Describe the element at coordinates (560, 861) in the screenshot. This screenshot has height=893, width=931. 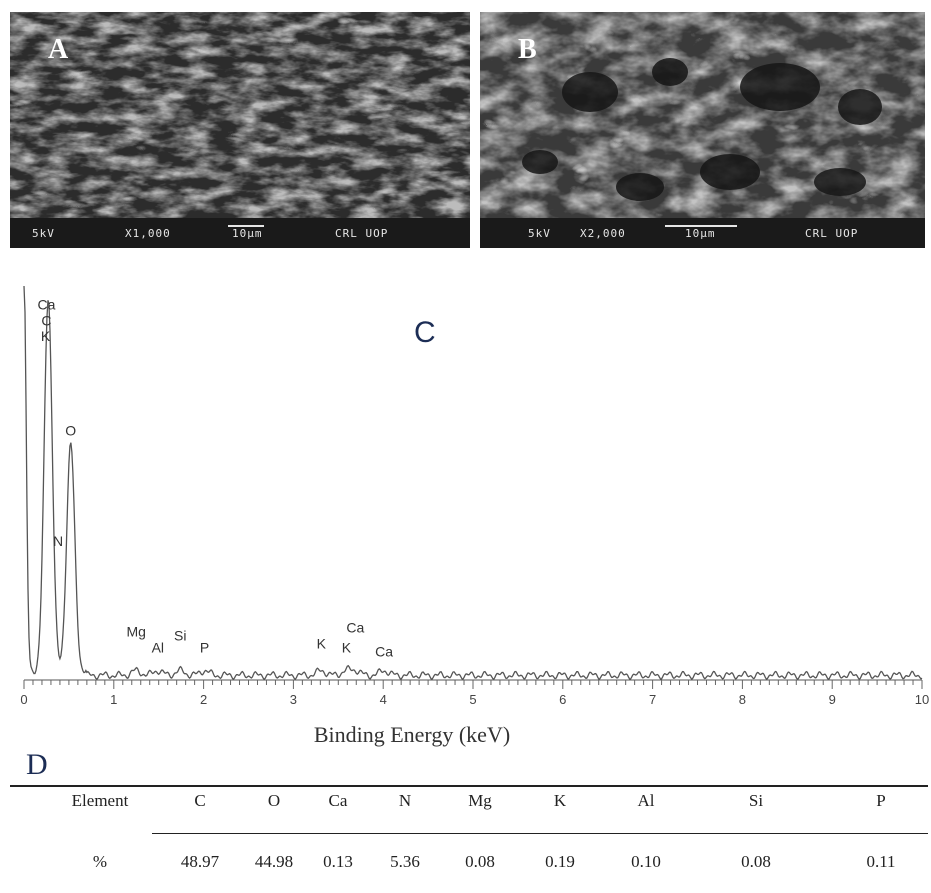
I see `table-value-cell: 0.19` at that location.